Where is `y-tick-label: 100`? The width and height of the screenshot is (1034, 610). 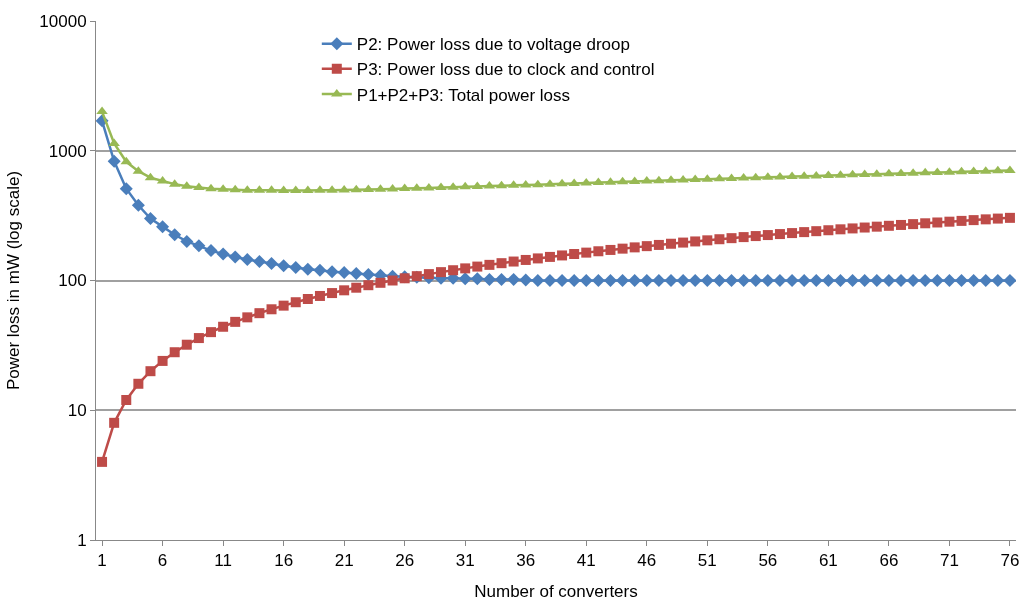 y-tick-label: 100 is located at coordinates (72, 281).